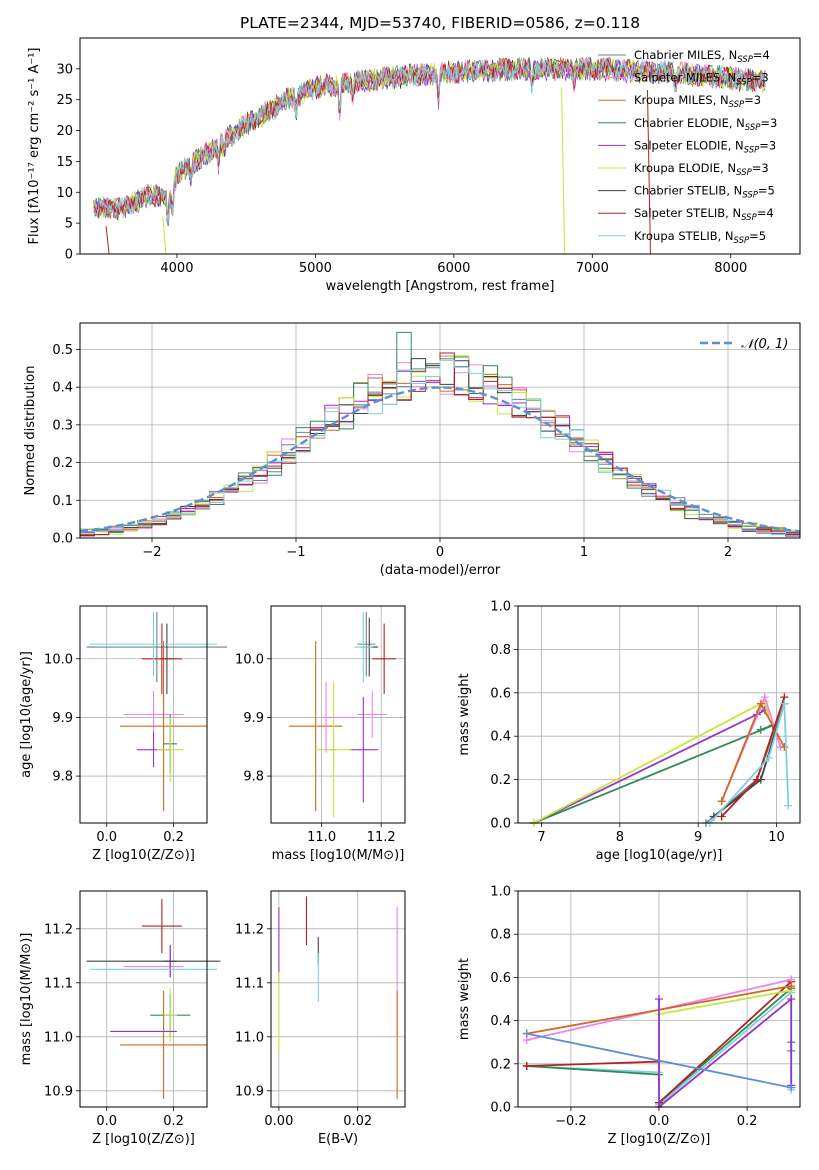 The height and width of the screenshot is (1170, 819). Describe the element at coordinates (62, 350) in the screenshot. I see `residuals-ytick-label-5: 0.5` at that location.